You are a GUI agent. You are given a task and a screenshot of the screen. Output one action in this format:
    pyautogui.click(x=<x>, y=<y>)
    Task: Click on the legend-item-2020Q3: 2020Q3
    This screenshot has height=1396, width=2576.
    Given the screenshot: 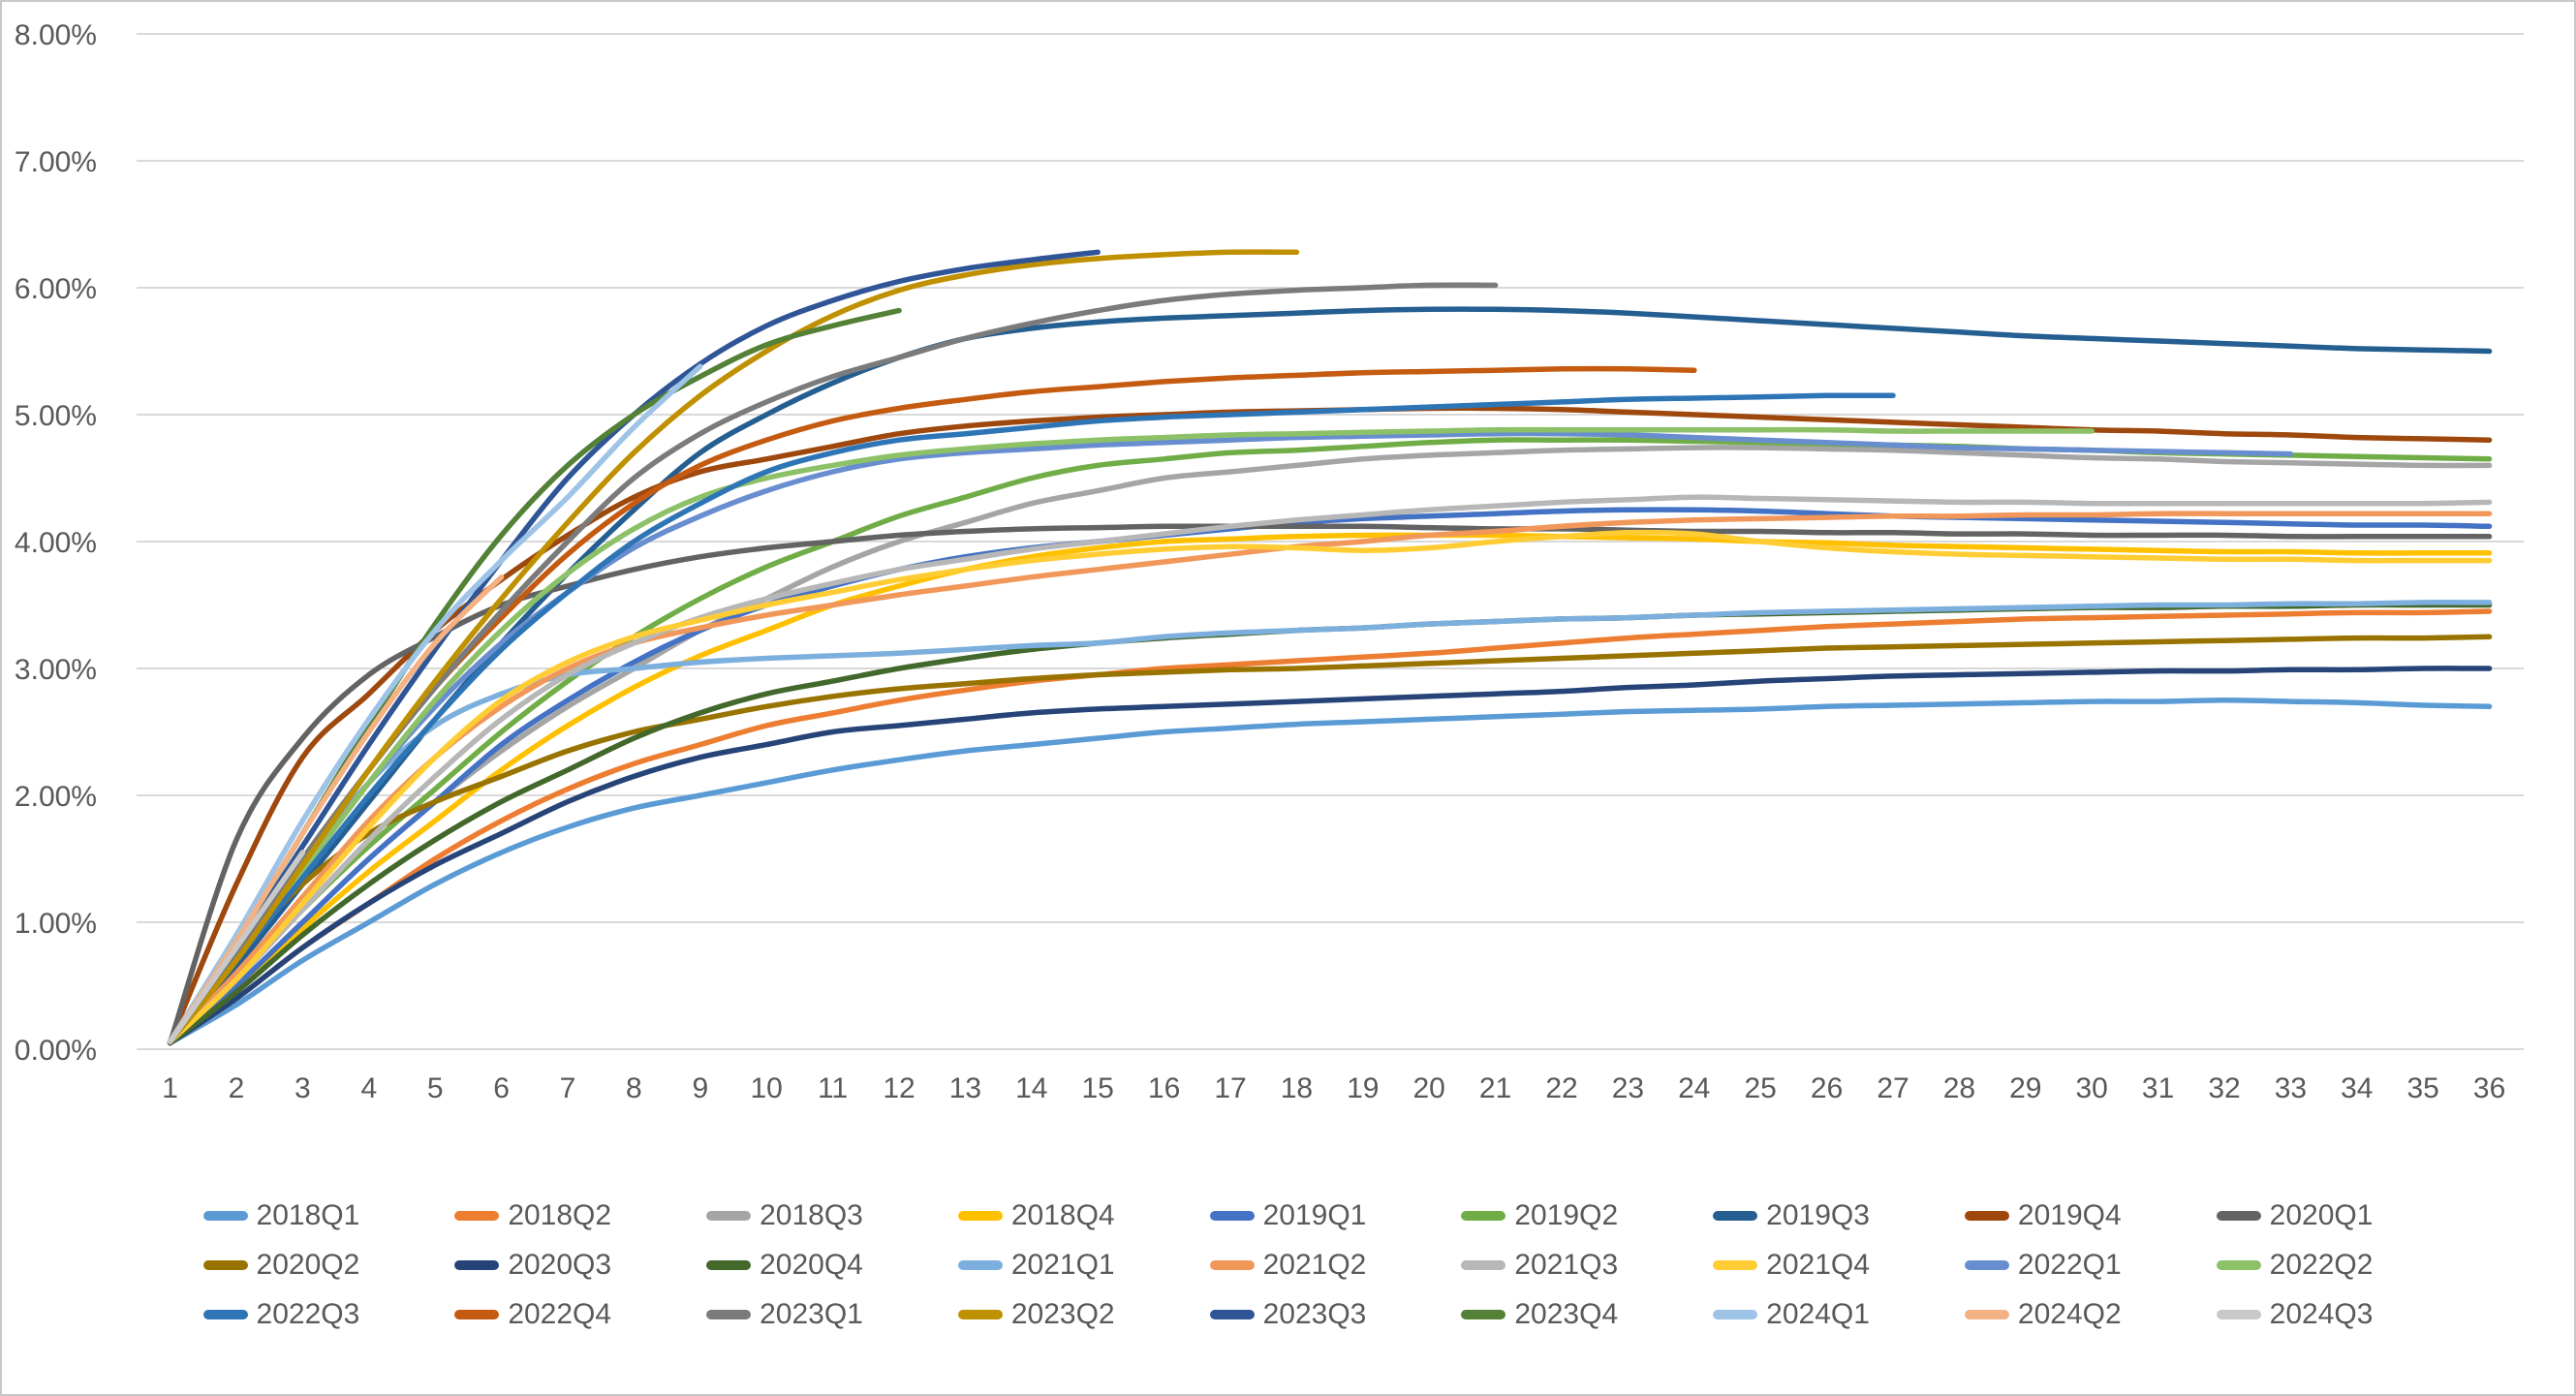 What is the action you would take?
    pyautogui.click(x=532, y=1266)
    